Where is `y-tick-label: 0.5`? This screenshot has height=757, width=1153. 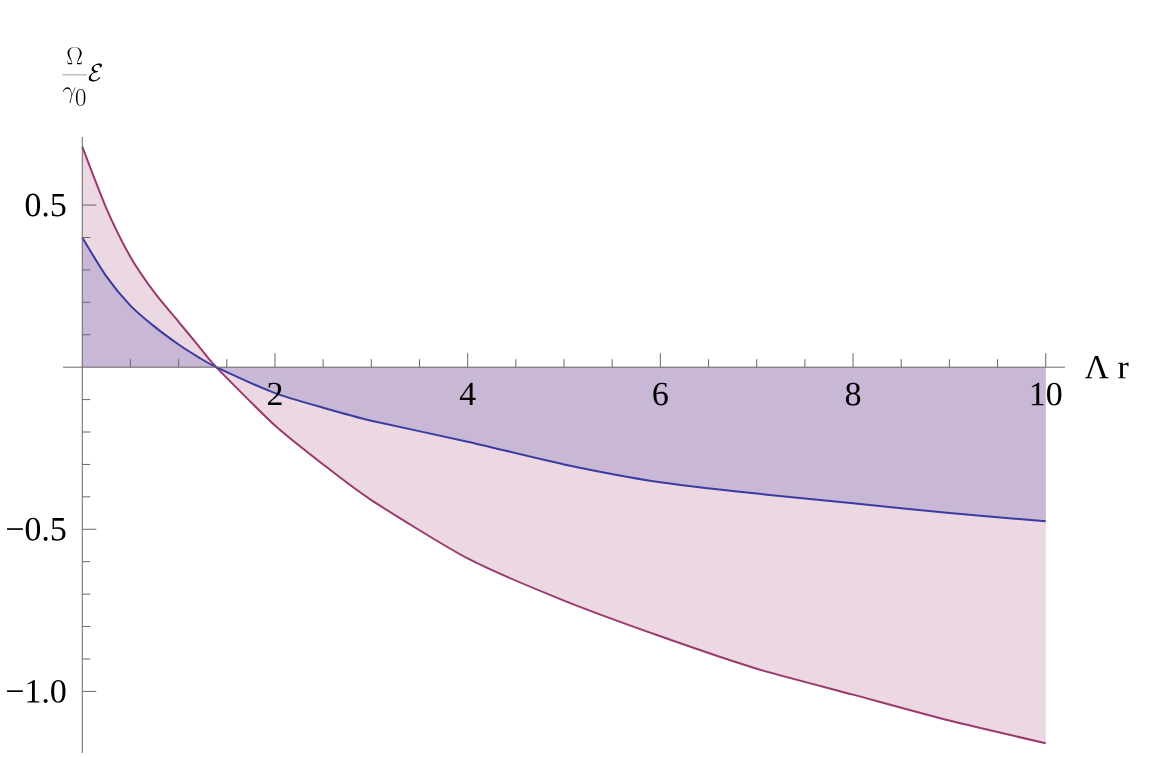 y-tick-label: 0.5 is located at coordinates (45, 205).